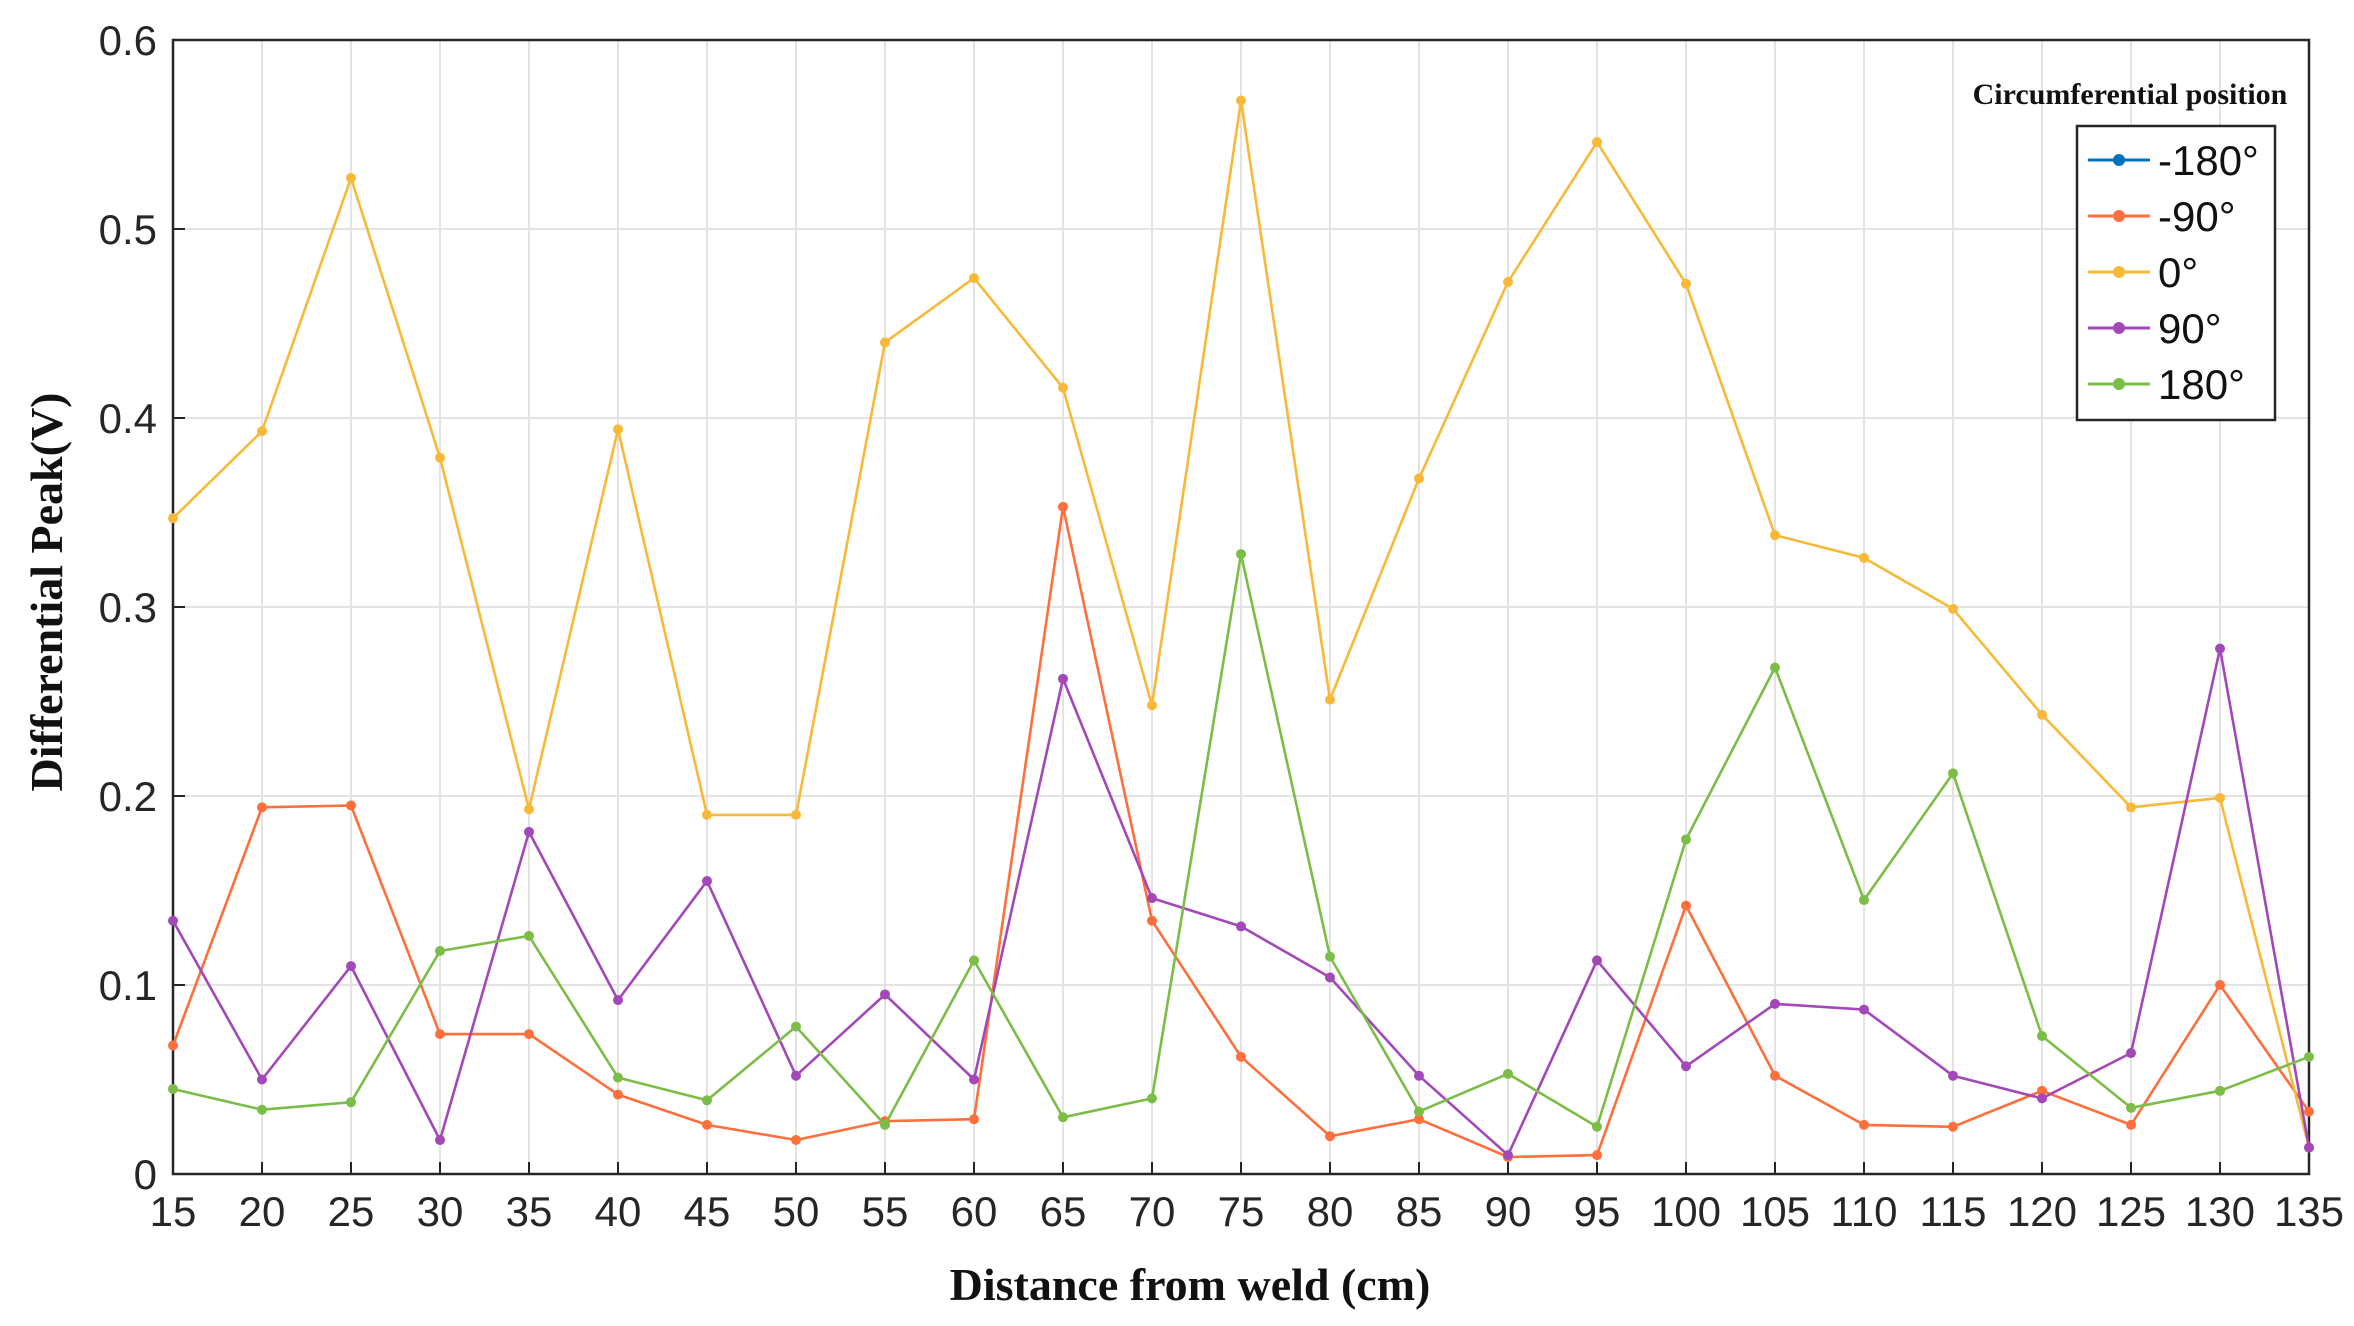 This screenshot has width=2354, height=1326. I want to click on y-tick-label: 0.3, so click(128, 607).